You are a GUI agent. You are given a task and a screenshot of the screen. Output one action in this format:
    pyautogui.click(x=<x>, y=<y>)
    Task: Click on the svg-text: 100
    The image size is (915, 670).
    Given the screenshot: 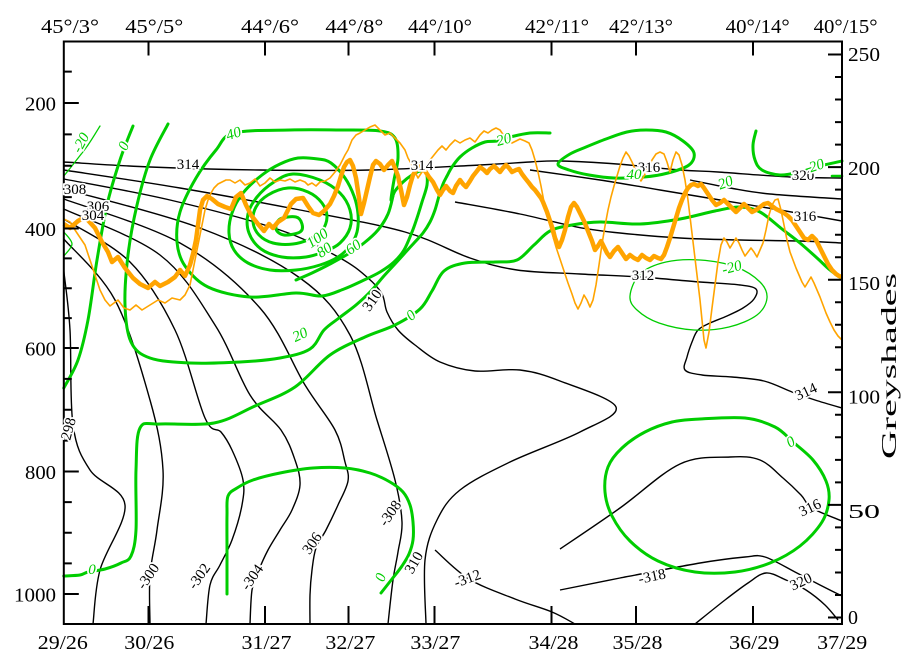 What is the action you would take?
    pyautogui.click(x=864, y=397)
    